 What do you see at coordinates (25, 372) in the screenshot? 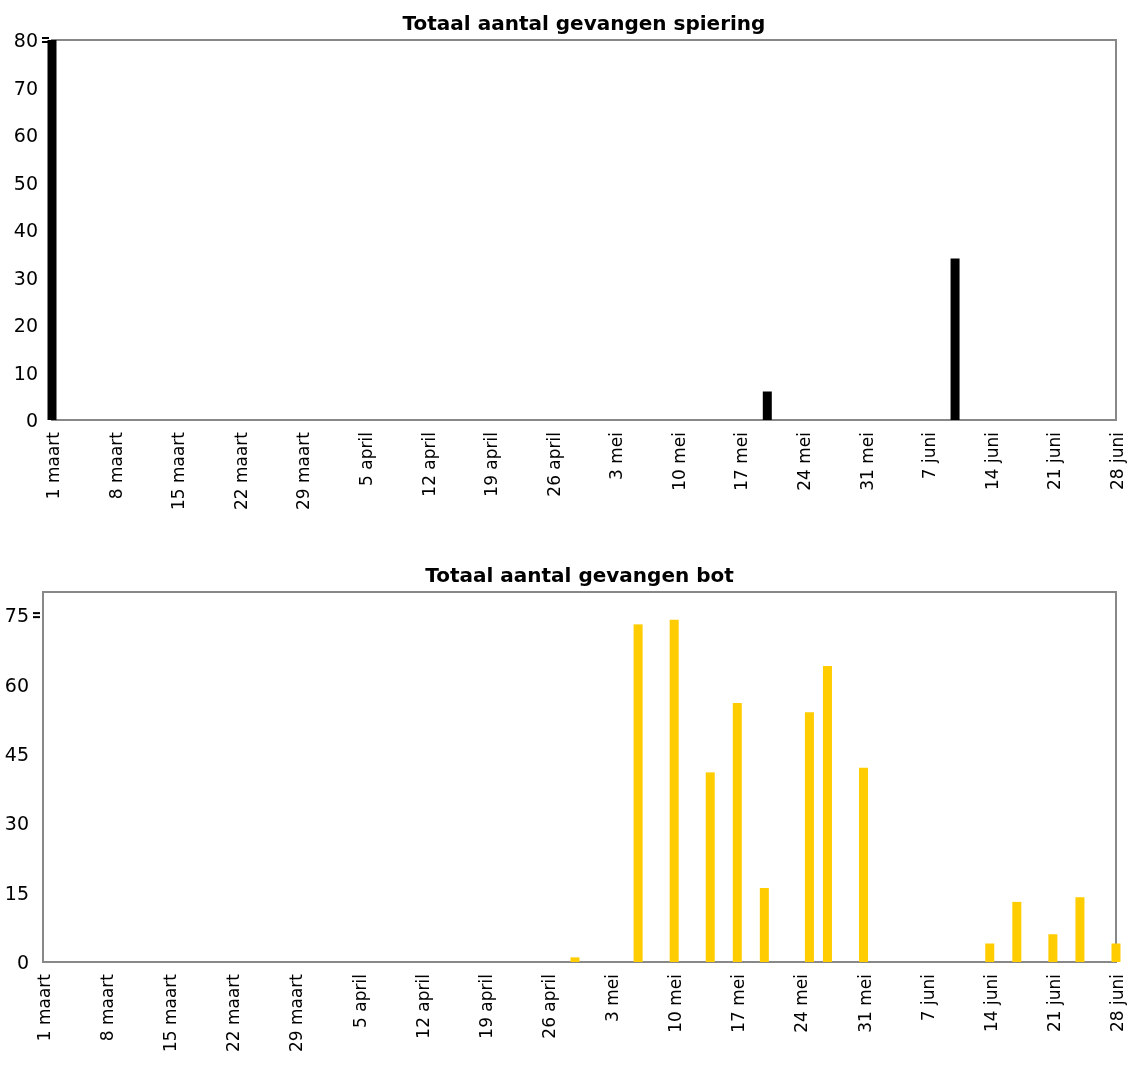
I see `y-tick-label: 10` at bounding box center [25, 372].